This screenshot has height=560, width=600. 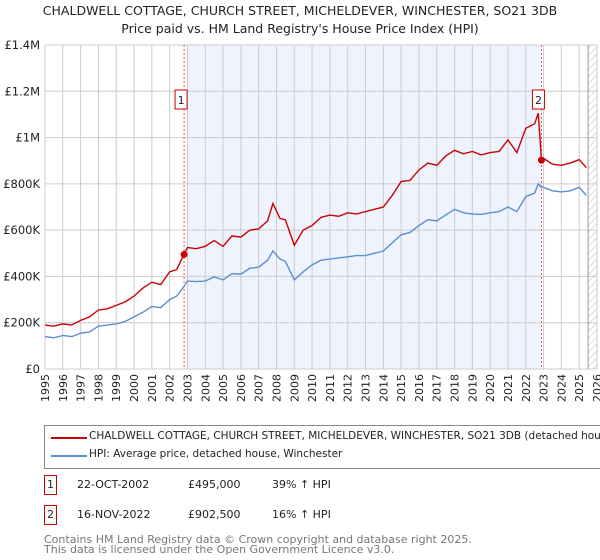 I want to click on x-tick-label: 2007, so click(x=259, y=388).